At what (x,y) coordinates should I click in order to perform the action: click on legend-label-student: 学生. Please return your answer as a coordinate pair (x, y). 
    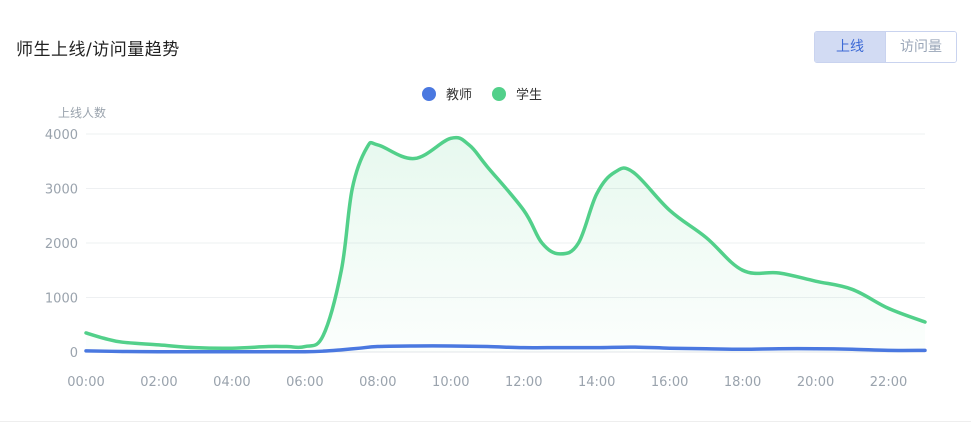
    Looking at the image, I should click on (529, 95).